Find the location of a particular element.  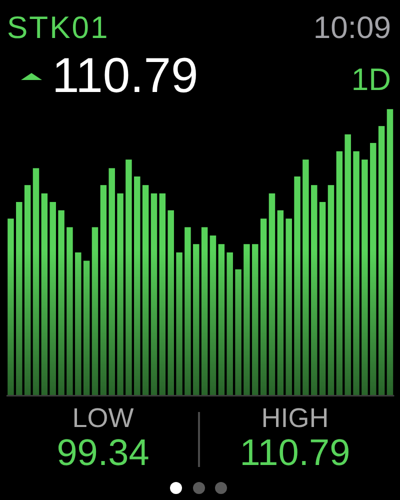

text: HIGH is located at coordinates (295, 418).